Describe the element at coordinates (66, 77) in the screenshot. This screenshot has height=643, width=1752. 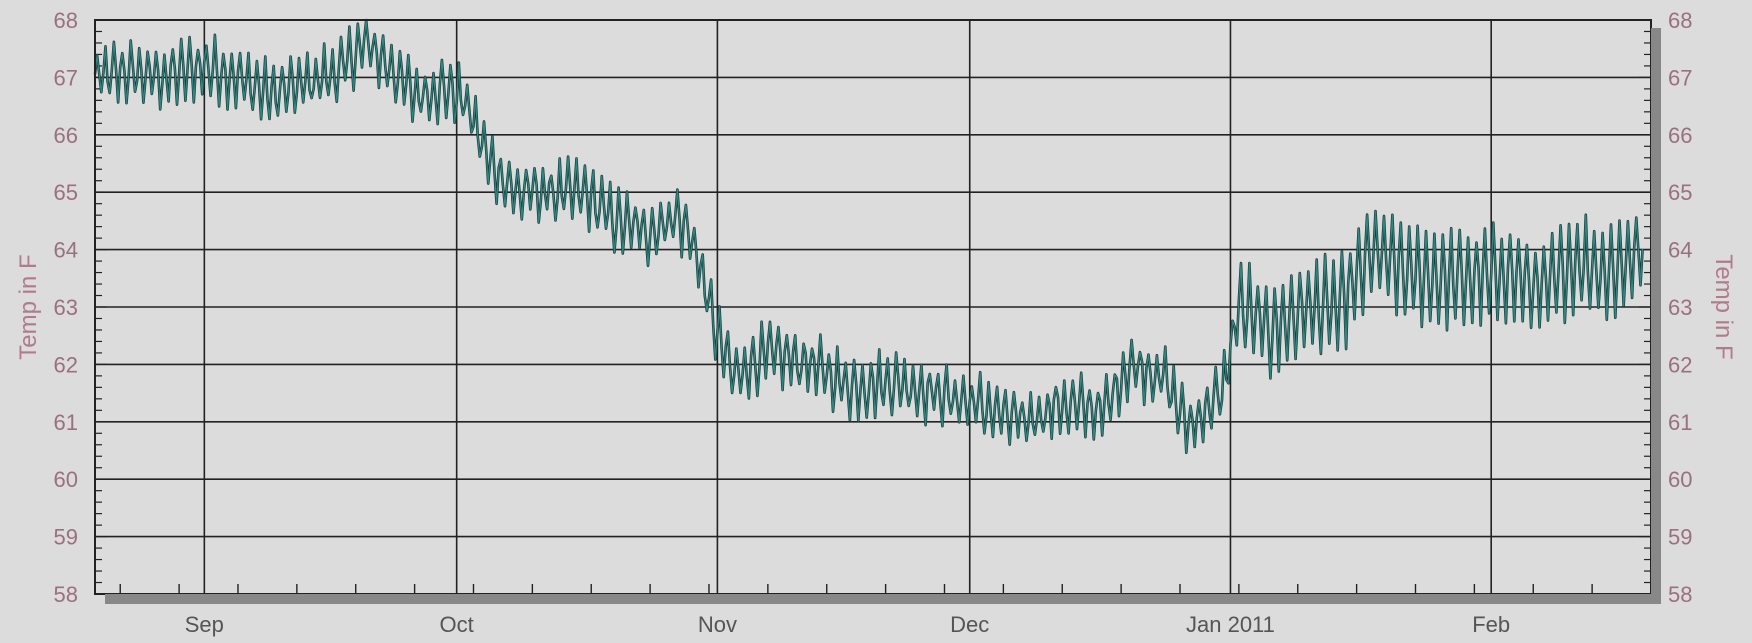
I see `y-tick-label-left: 67` at that location.